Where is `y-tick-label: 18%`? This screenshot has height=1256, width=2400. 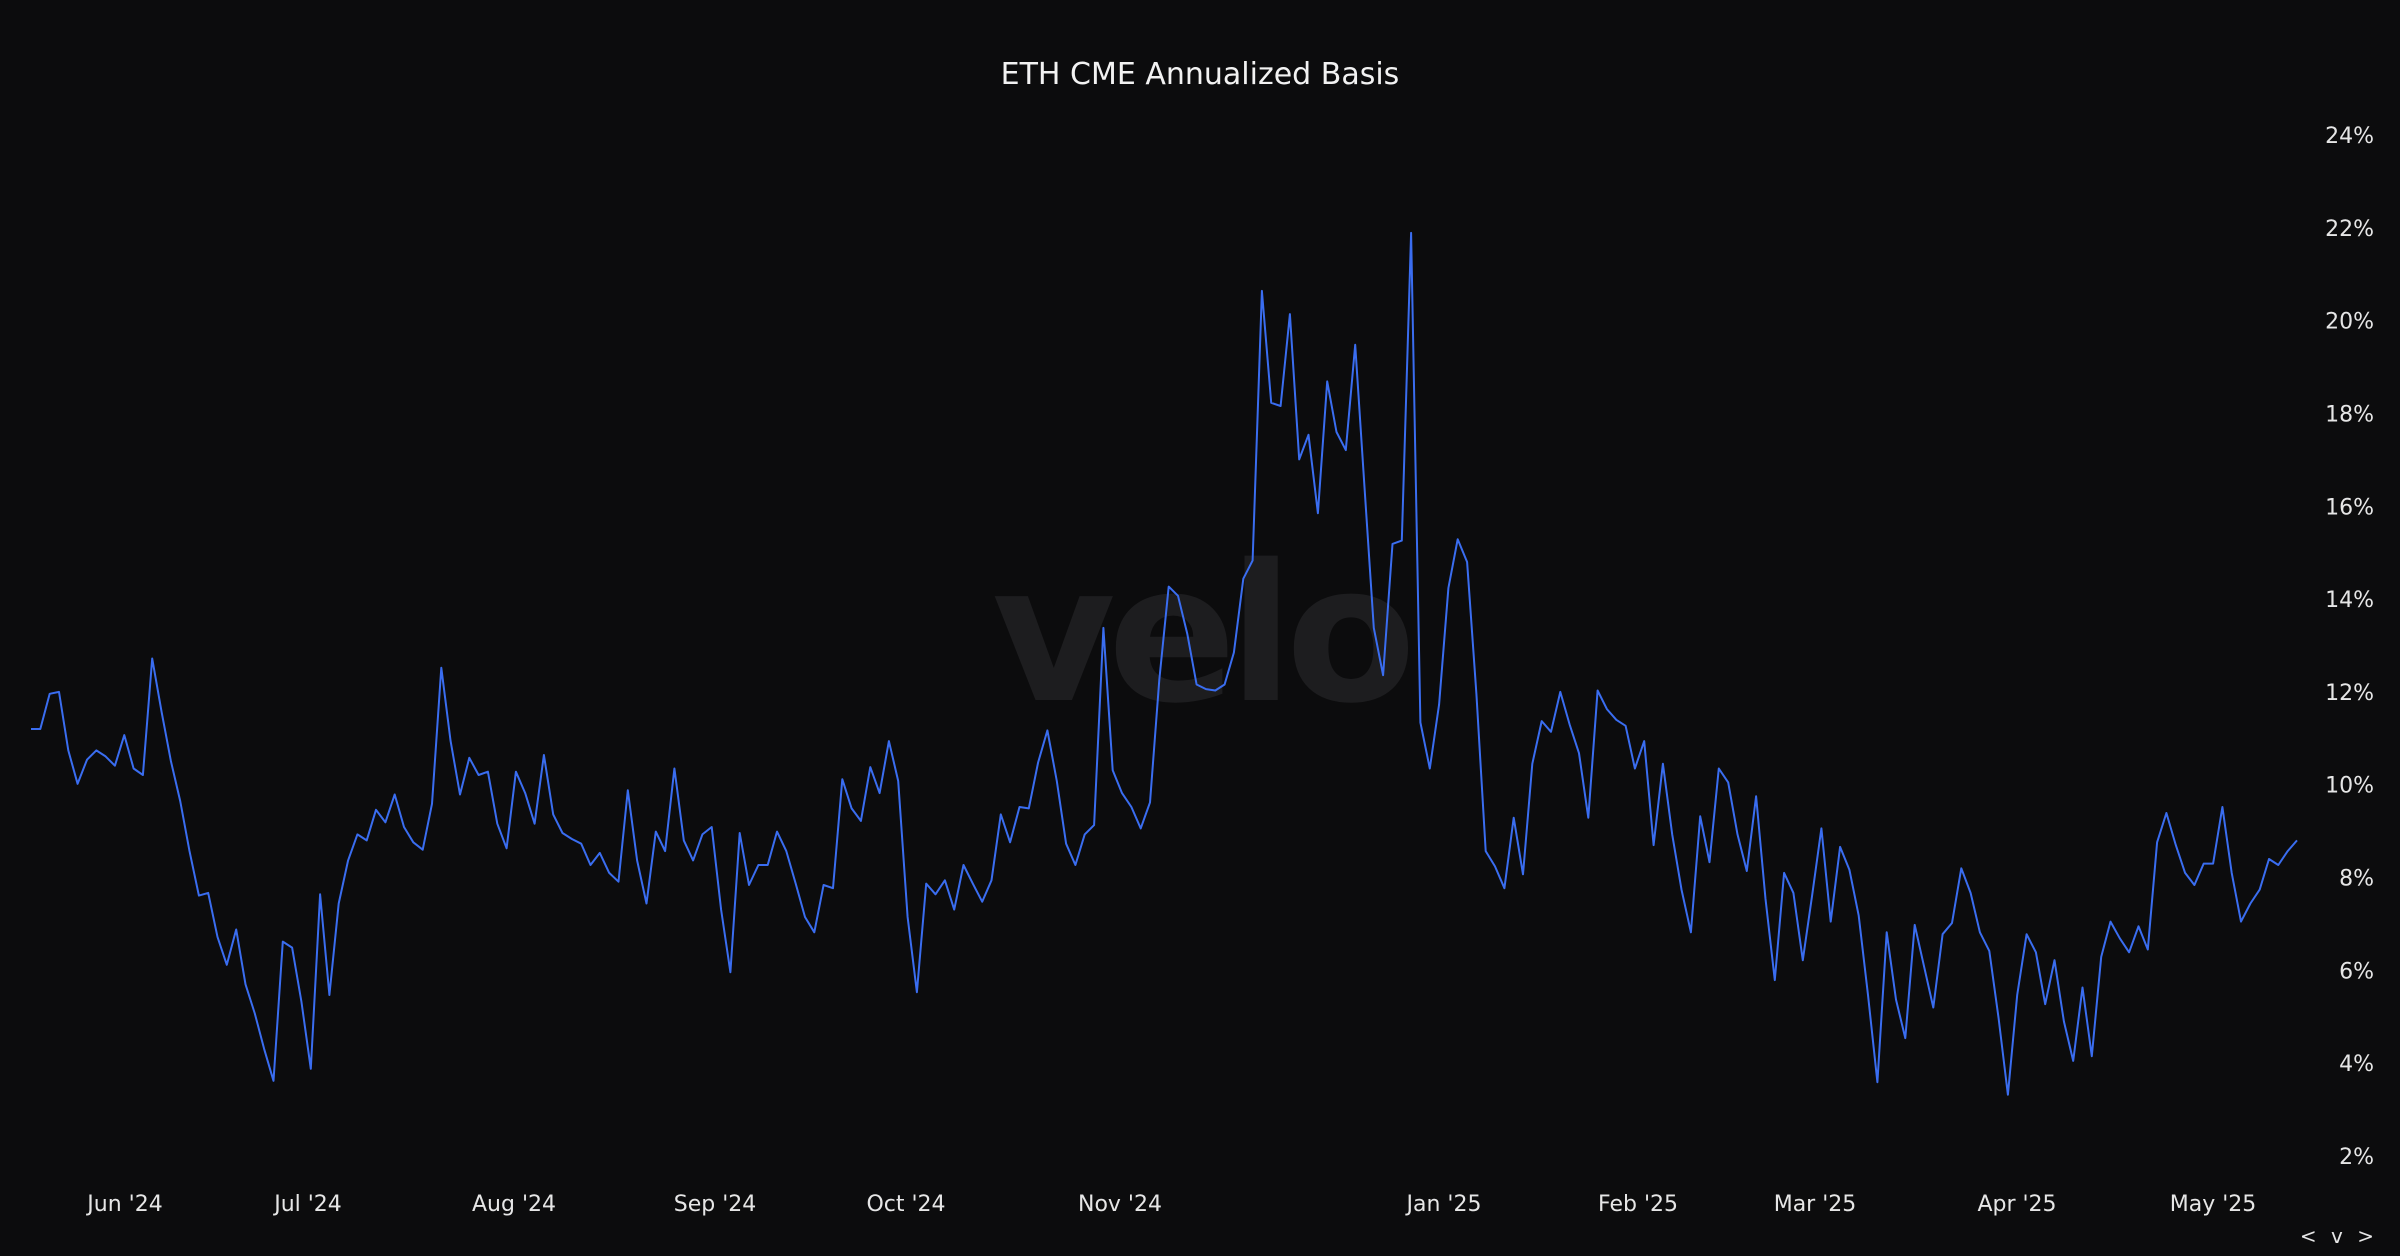
y-tick-label: 18% is located at coordinates (2349, 414).